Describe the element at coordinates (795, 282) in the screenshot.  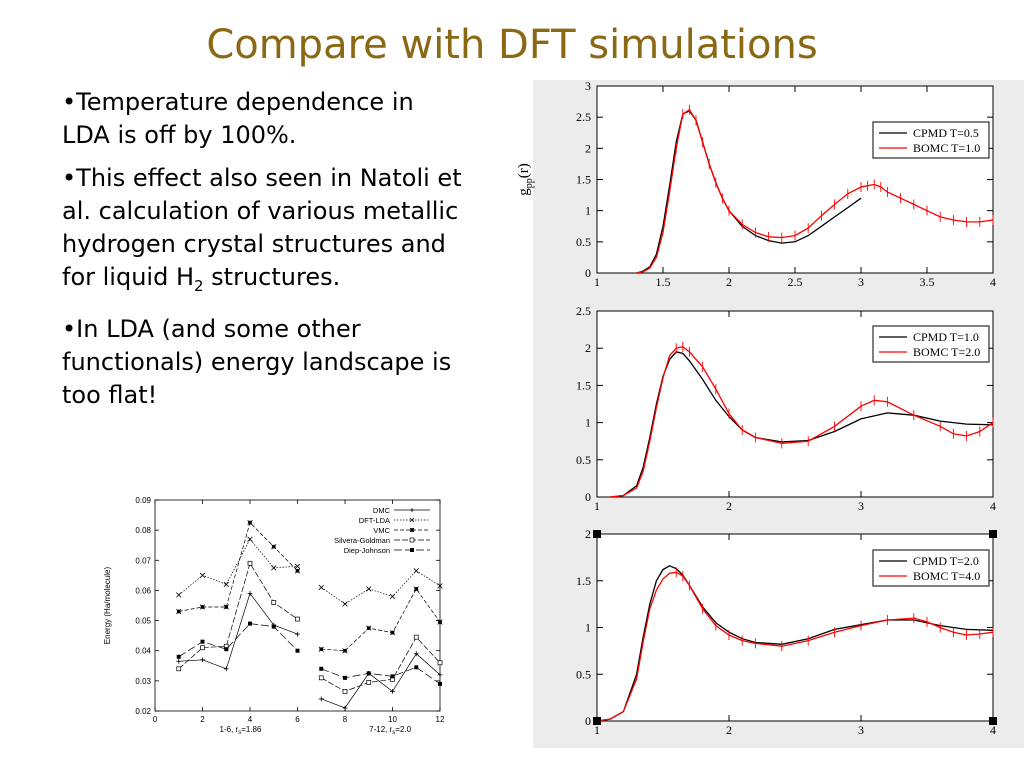
I see `x-tick-label: 2.5` at that location.